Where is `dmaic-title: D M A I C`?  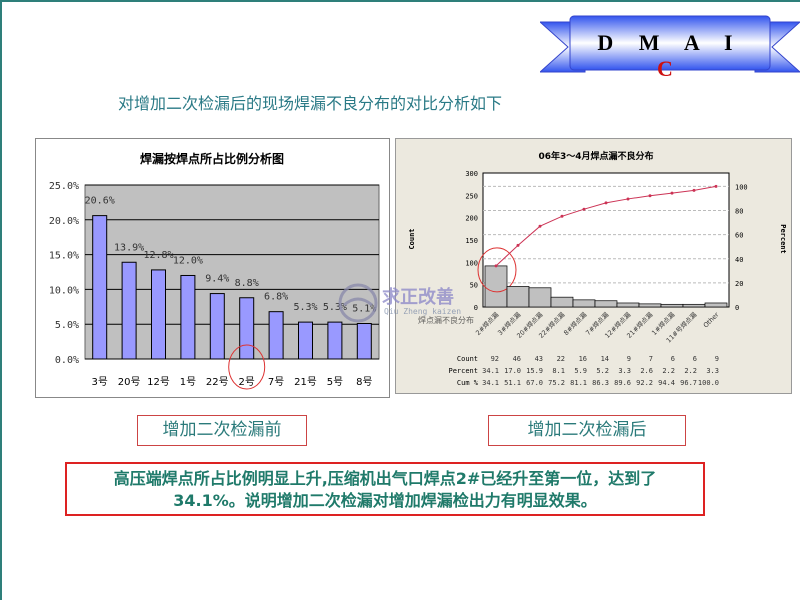
dmaic-title: D M A I C is located at coordinates (670, 56).